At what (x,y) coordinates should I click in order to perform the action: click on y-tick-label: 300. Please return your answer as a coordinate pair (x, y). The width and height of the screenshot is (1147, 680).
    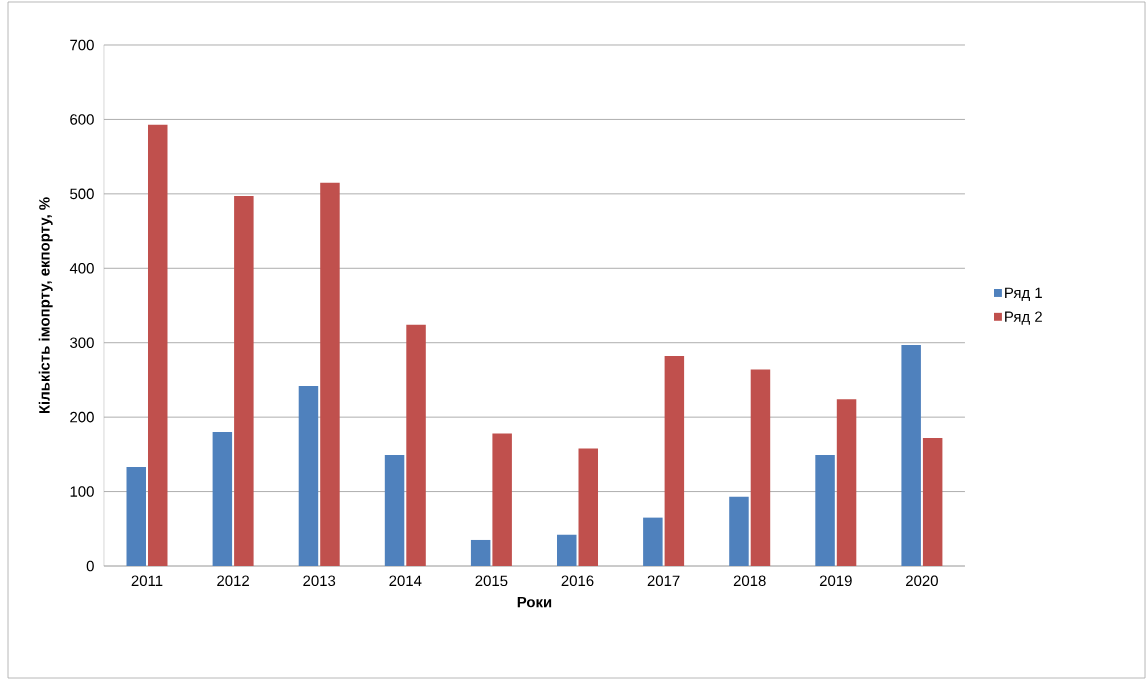
    Looking at the image, I should click on (82, 342).